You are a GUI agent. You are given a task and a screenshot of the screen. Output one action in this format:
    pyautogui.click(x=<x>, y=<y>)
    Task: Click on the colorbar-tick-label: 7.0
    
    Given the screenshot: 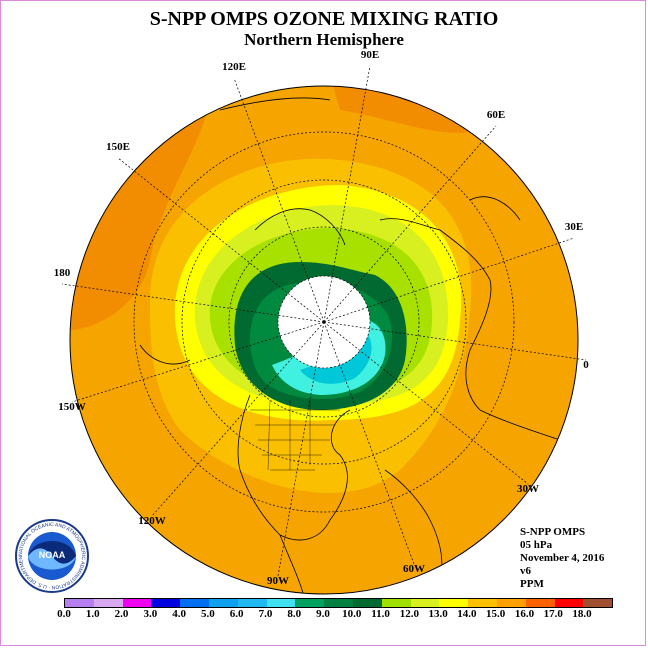 What is the action you would take?
    pyautogui.click(x=265, y=614)
    